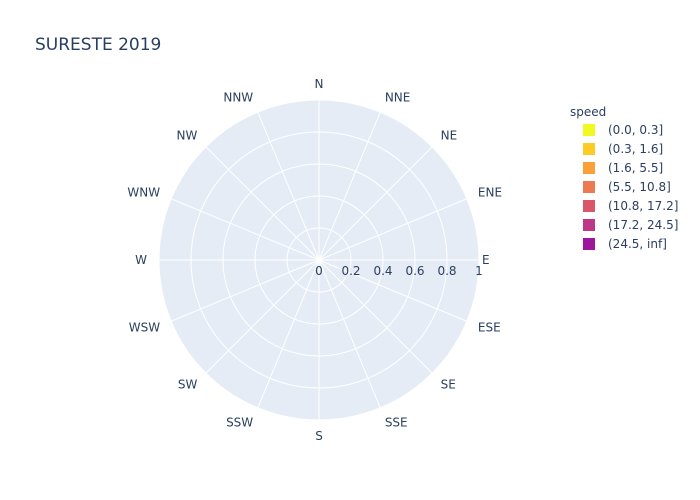 This screenshot has height=500, width=700. What do you see at coordinates (144, 327) in the screenshot?
I see `direction-label-wsw: WSW` at bounding box center [144, 327].